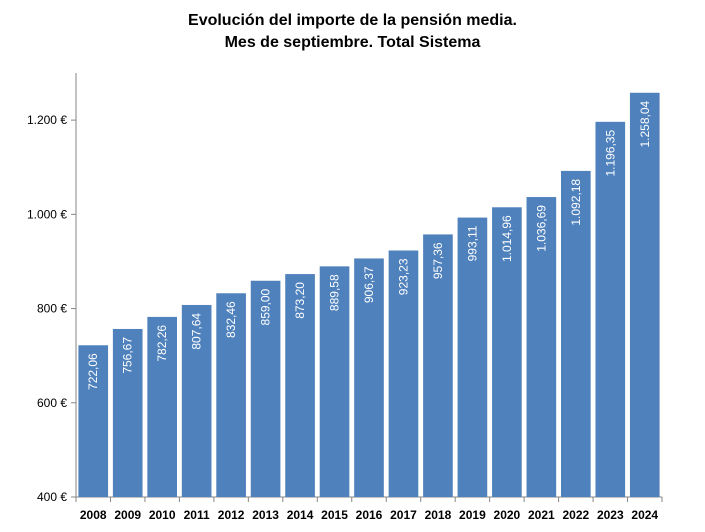 The height and width of the screenshot is (532, 705). What do you see at coordinates (47, 120) in the screenshot?
I see `y-tick-label: 1.200 €` at bounding box center [47, 120].